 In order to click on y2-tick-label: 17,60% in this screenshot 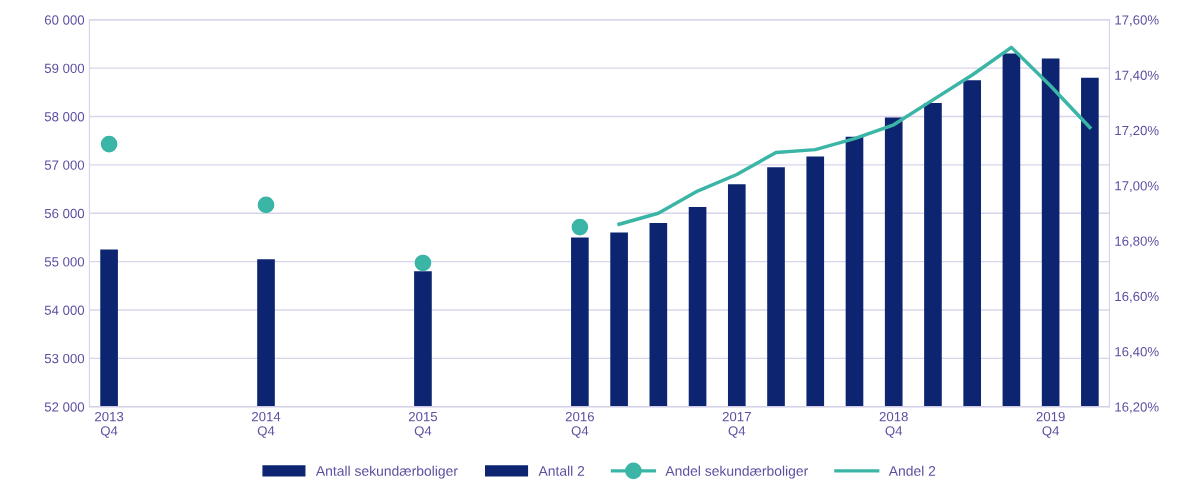, I will do `click(1137, 21)`.